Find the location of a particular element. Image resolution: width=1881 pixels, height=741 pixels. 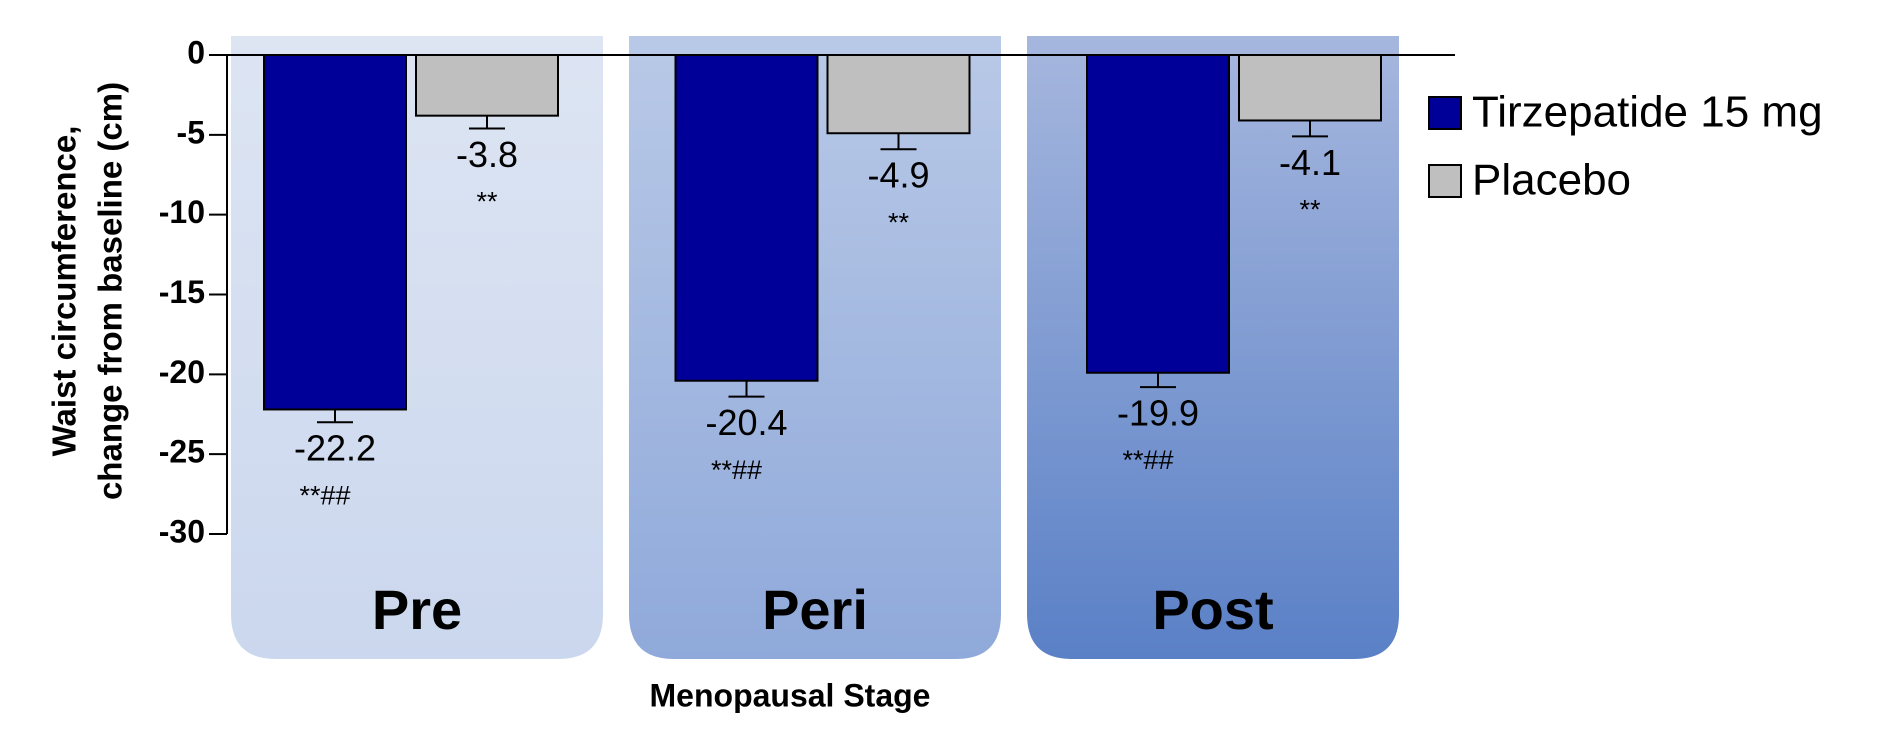

legend-label: Tirzepatide 15 mg is located at coordinates (1647, 112).